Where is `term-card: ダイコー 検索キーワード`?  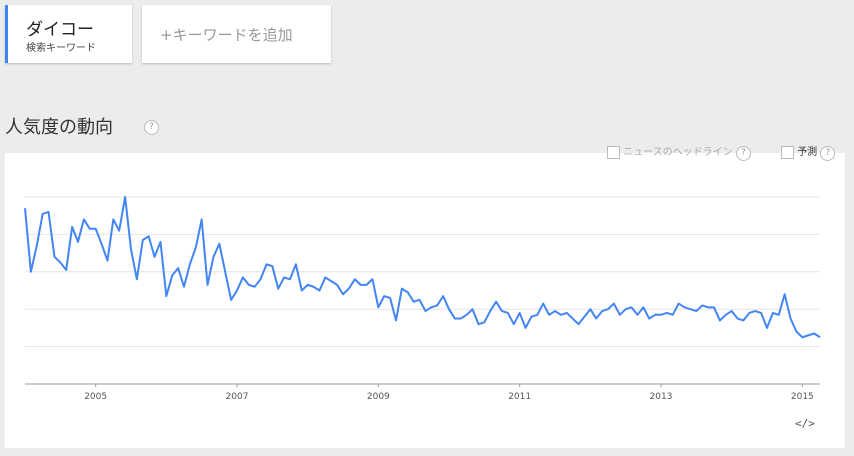
term-card: ダイコー 検索キーワード is located at coordinates (68, 34).